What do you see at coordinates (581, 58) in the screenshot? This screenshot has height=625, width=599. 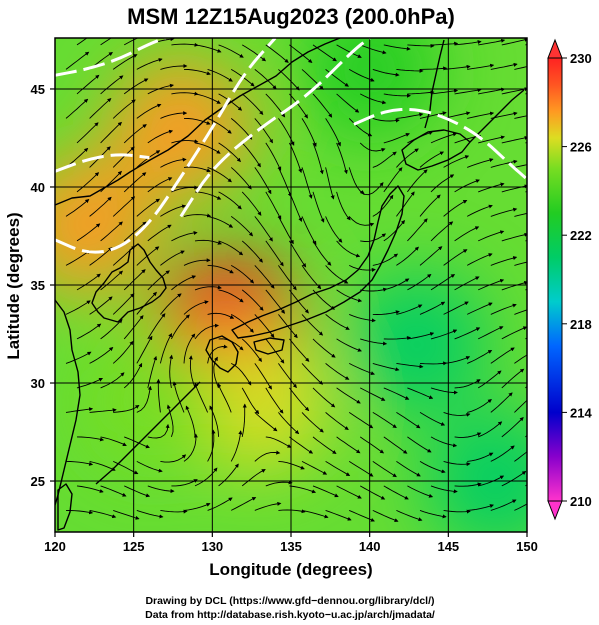 I see `colorbar-tick-label: 230` at bounding box center [581, 58].